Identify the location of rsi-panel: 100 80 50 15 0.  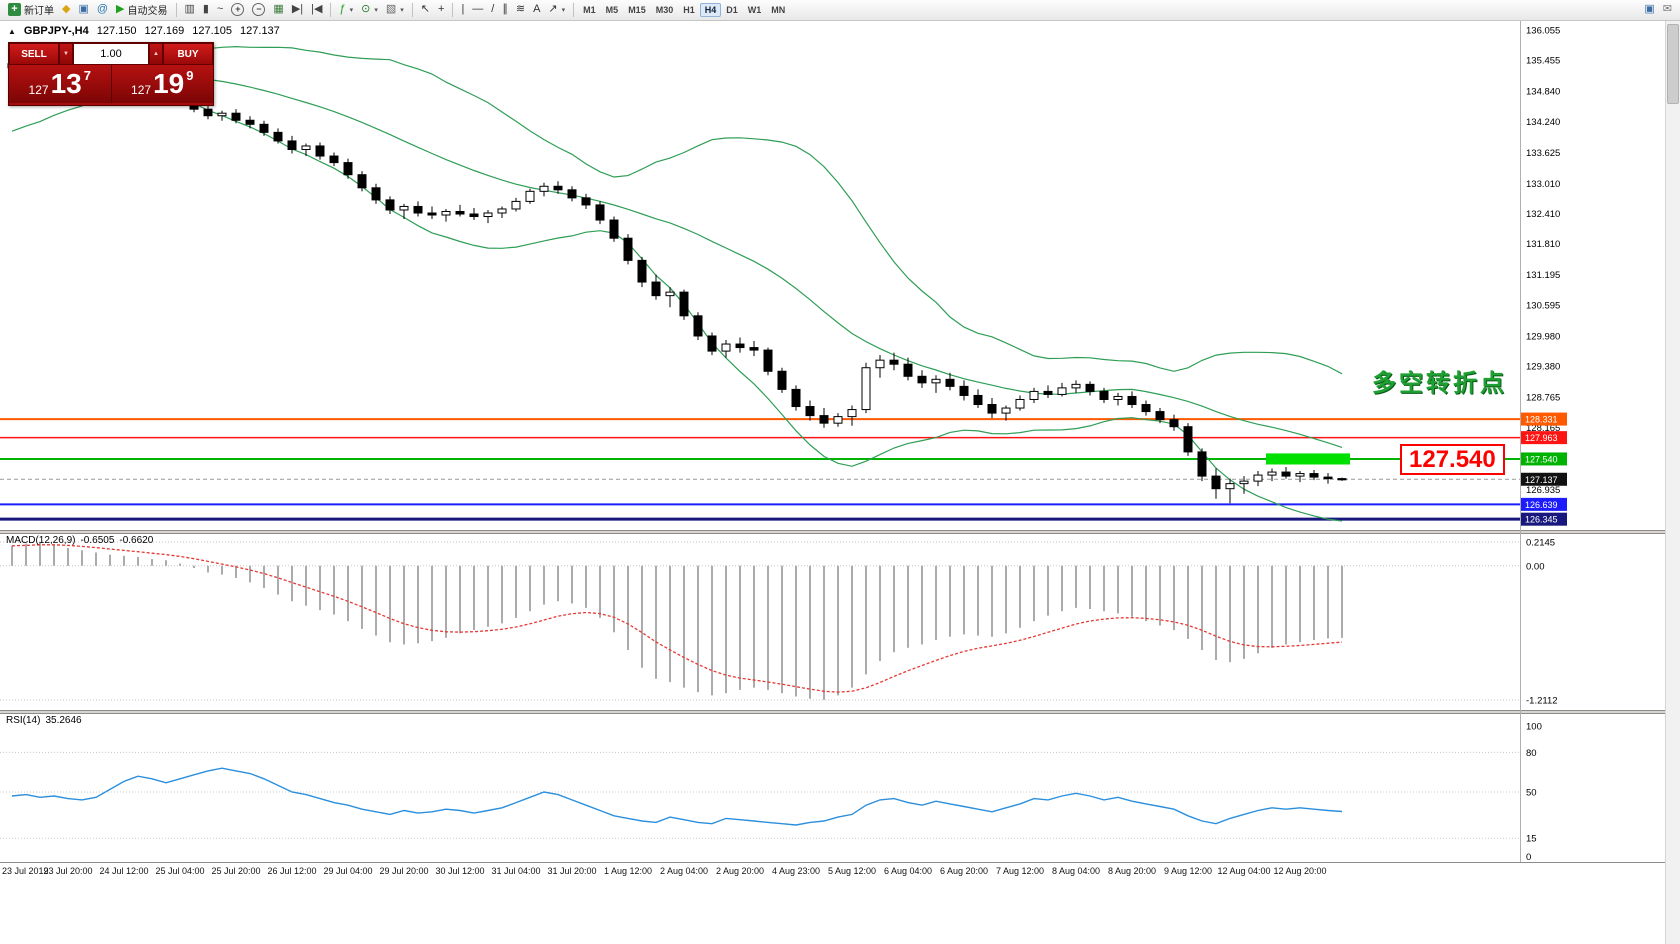
(771, 792).